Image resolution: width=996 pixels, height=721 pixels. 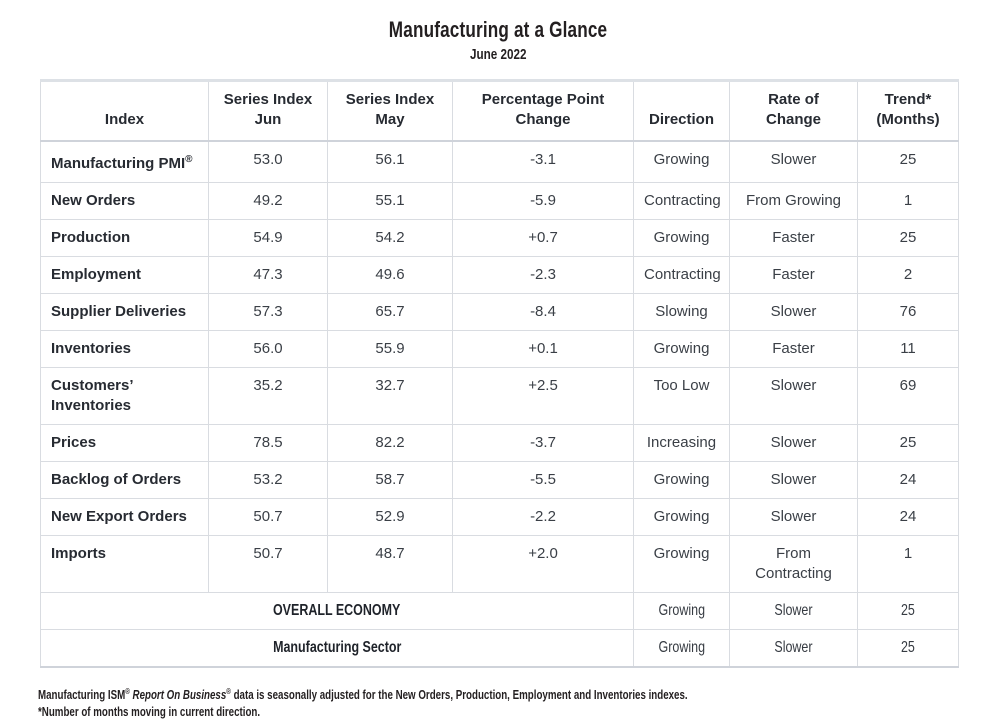 What do you see at coordinates (268, 564) in the screenshot?
I see `cell-jun: 50.7` at bounding box center [268, 564].